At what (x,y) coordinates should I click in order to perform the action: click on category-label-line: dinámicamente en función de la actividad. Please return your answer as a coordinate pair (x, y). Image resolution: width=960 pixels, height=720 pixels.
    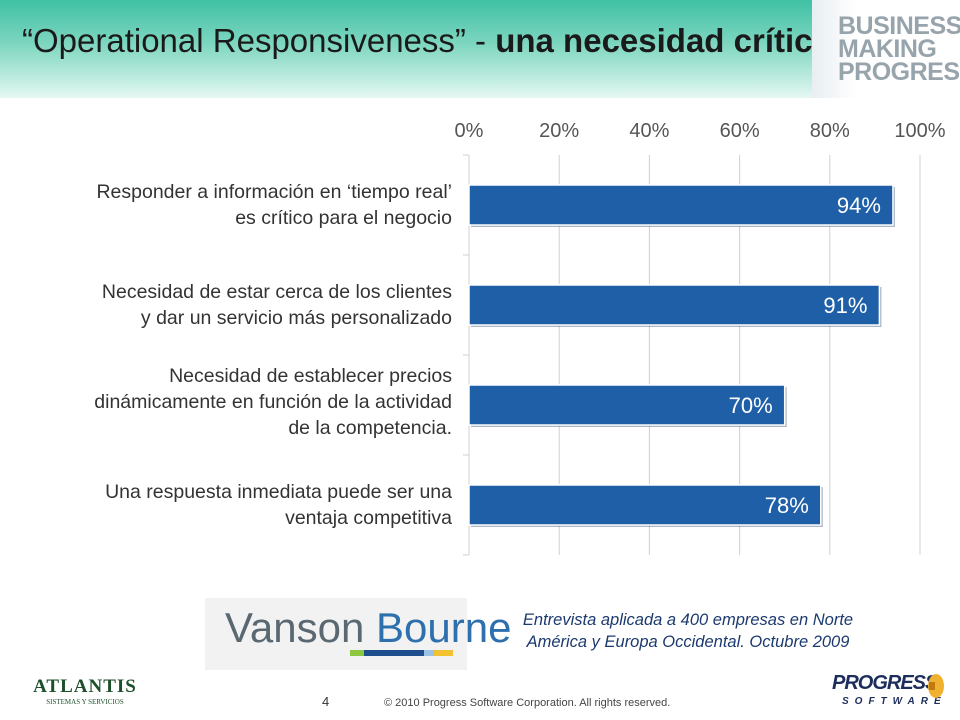
    Looking at the image, I should click on (273, 402).